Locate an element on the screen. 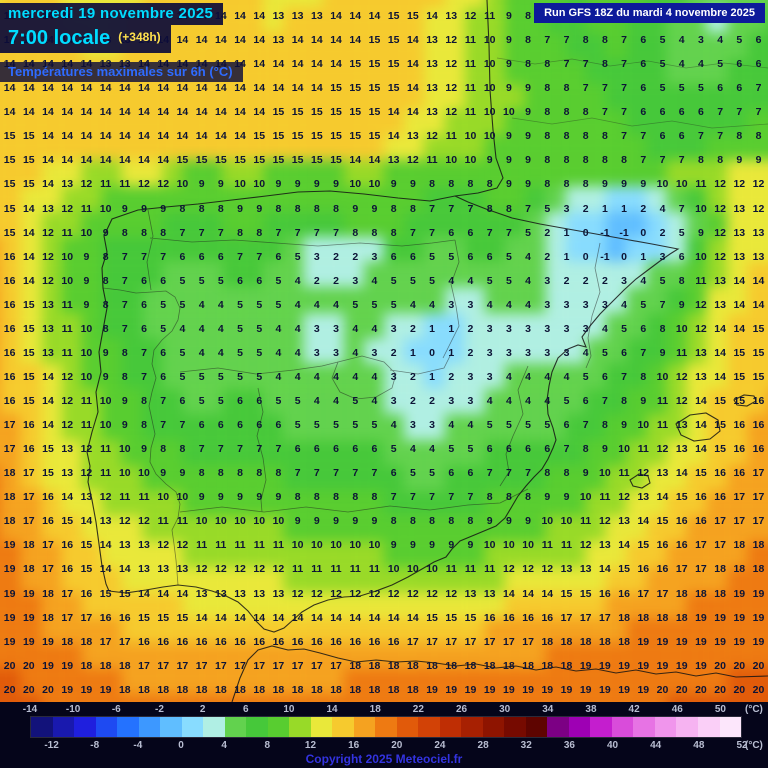 The width and height of the screenshot is (768, 768). date-banner: mercredi 19 novembre 2025 is located at coordinates (112, 14).